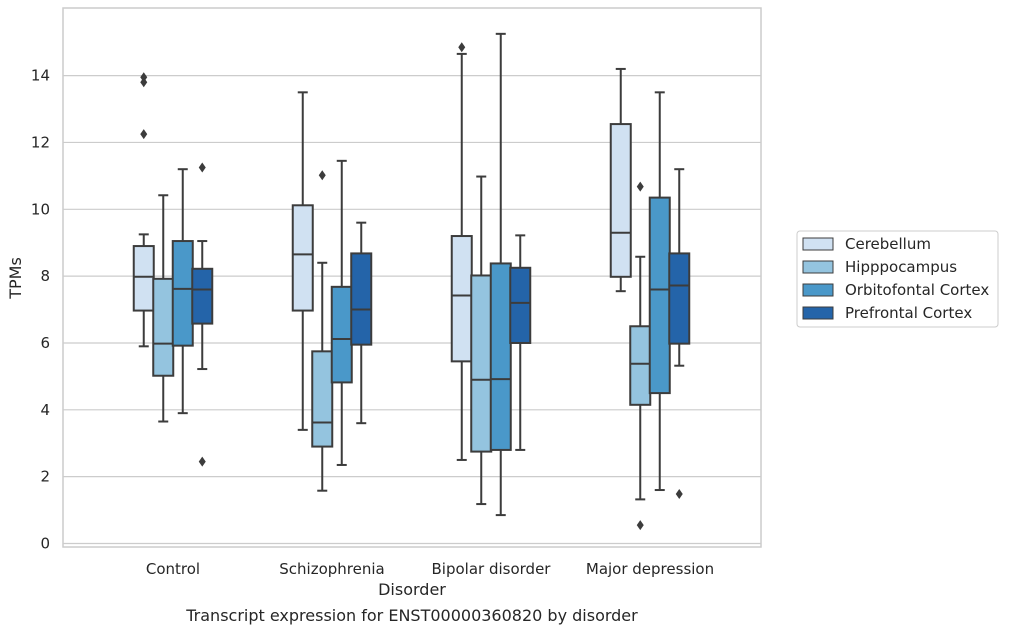  What do you see at coordinates (40, 76) in the screenshot?
I see `y-tick-label: 14` at bounding box center [40, 76].